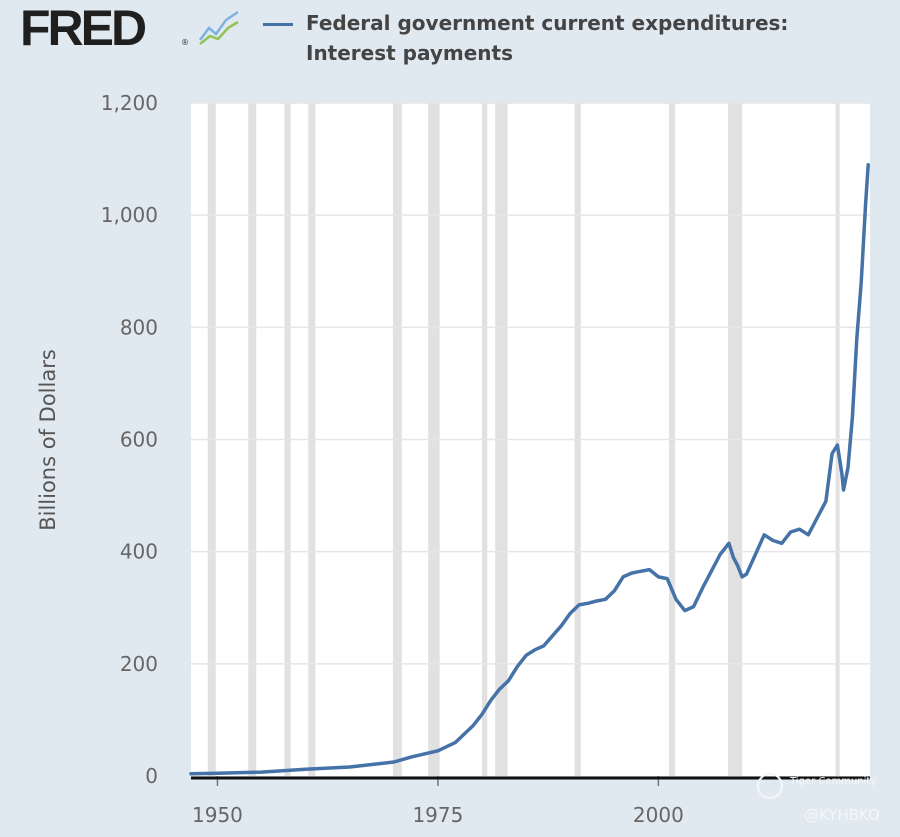 This screenshot has width=900, height=837. I want to click on legend-swatch, so click(278, 24).